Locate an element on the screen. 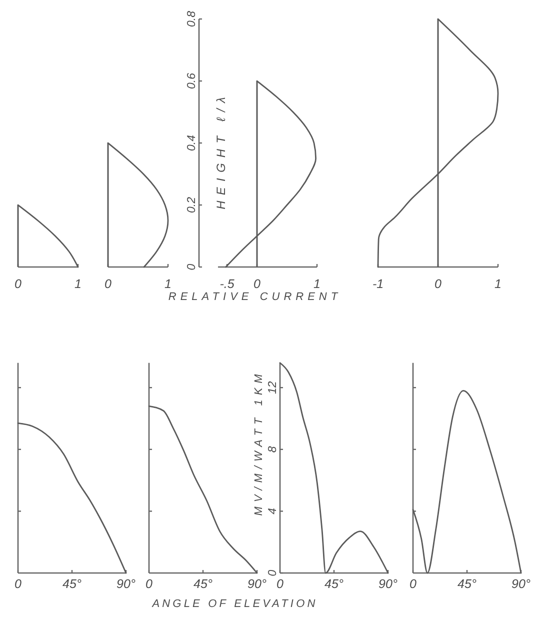 The image size is (542, 620). x-tick-label: -1 is located at coordinates (378, 284).